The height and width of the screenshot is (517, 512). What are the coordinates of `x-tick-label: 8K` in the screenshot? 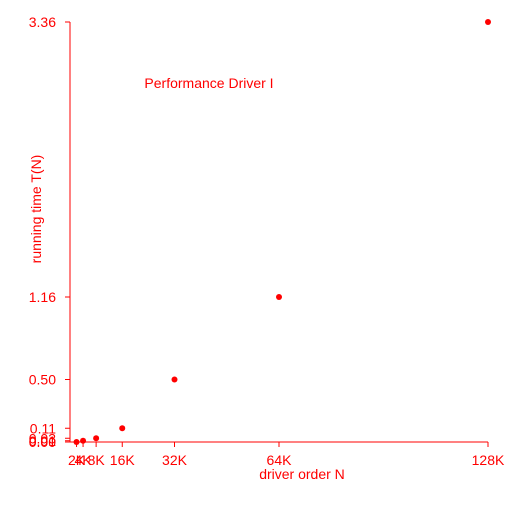 It's located at (97, 460).